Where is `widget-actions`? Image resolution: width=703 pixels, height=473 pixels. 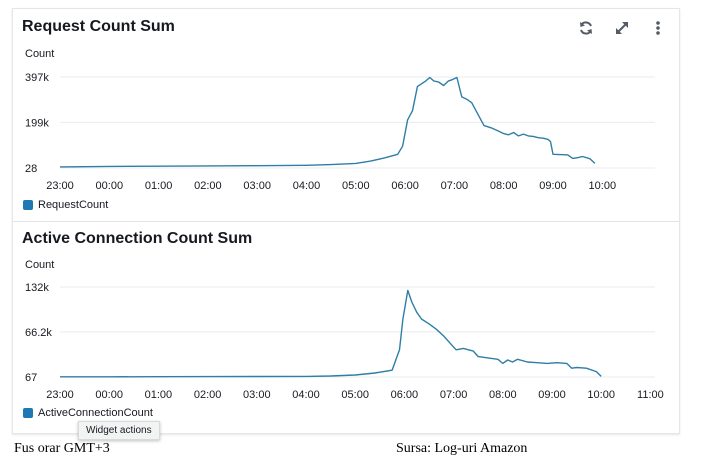 widget-actions is located at coordinates (622, 28).